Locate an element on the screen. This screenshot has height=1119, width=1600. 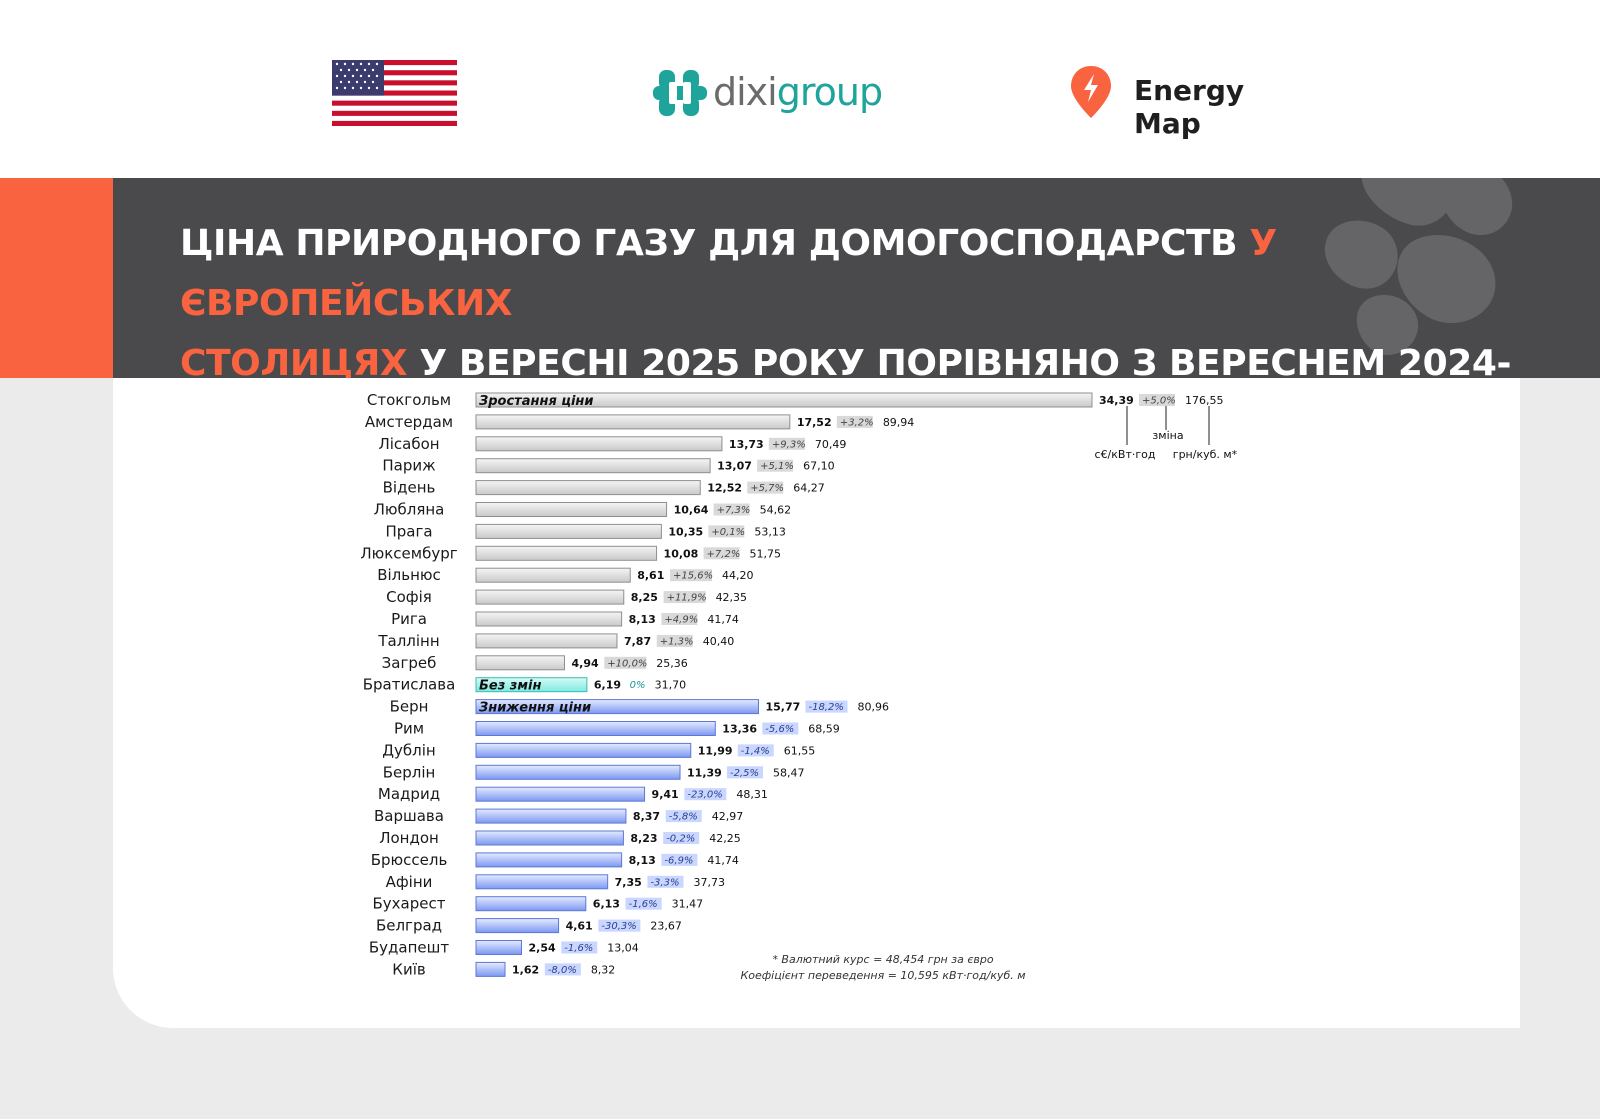
change-label: -3,3% is located at coordinates (664, 882).